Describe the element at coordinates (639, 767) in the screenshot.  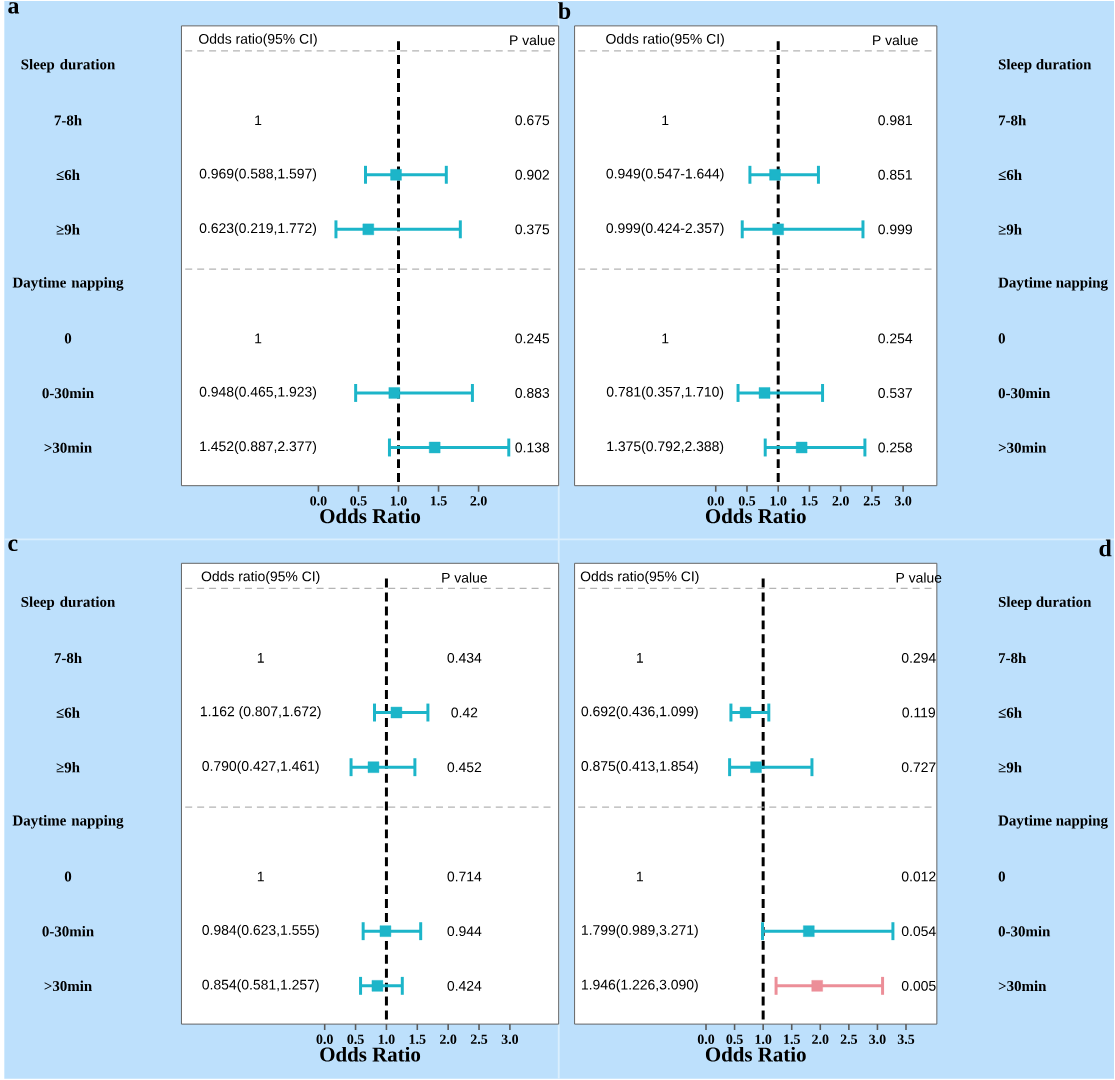
I see `annotation: 0.875(0.413,1.854)` at that location.